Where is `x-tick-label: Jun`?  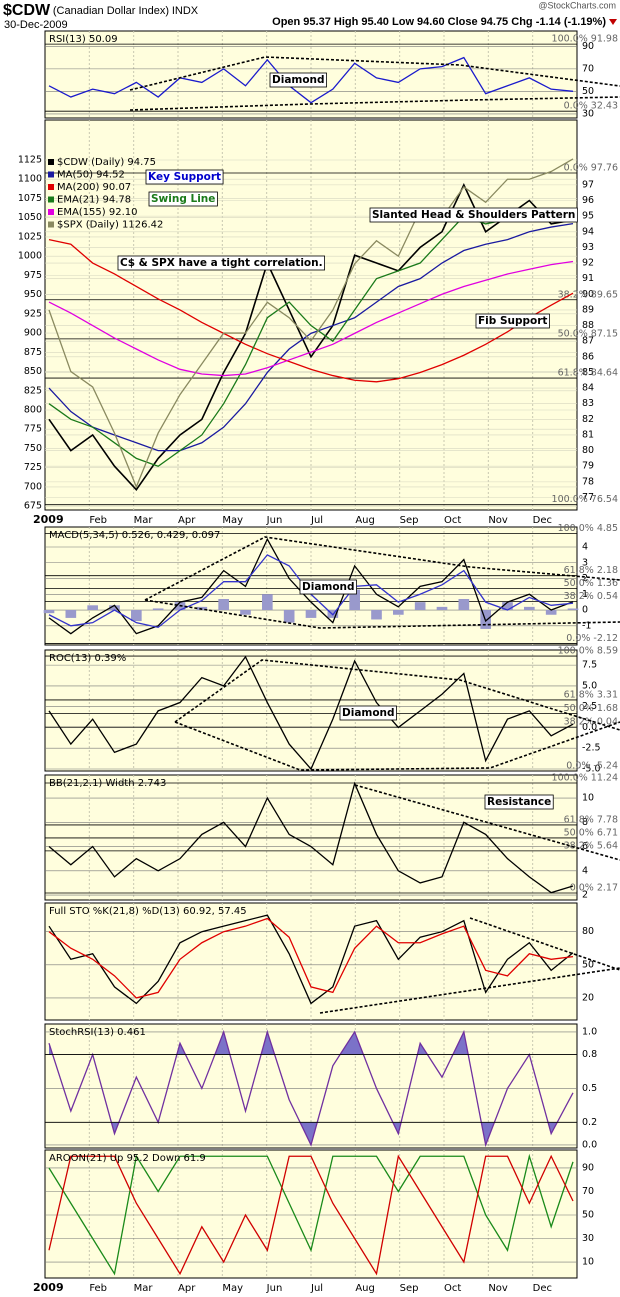
x-tick-label: Jun is located at coordinates (274, 520).